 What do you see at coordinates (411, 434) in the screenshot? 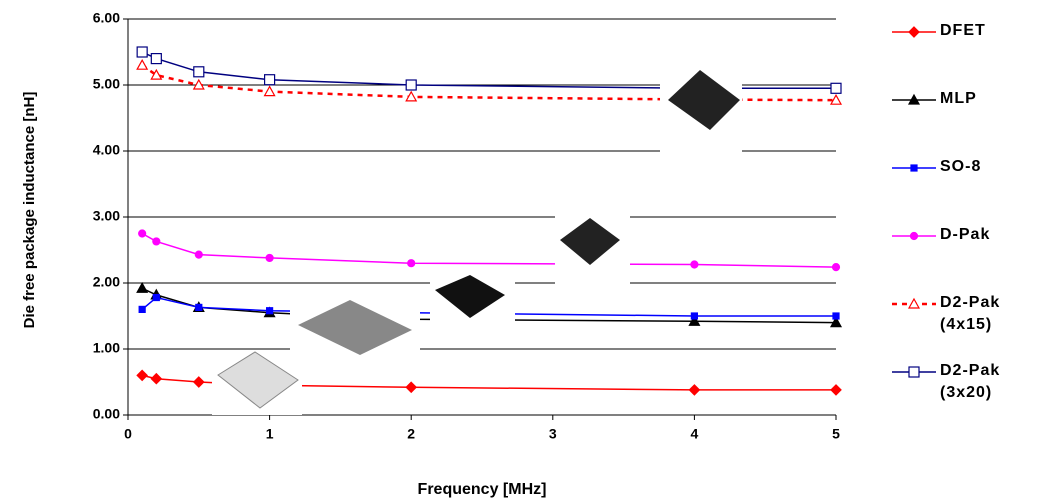
I see `x-tick-label: 2` at bounding box center [411, 434].